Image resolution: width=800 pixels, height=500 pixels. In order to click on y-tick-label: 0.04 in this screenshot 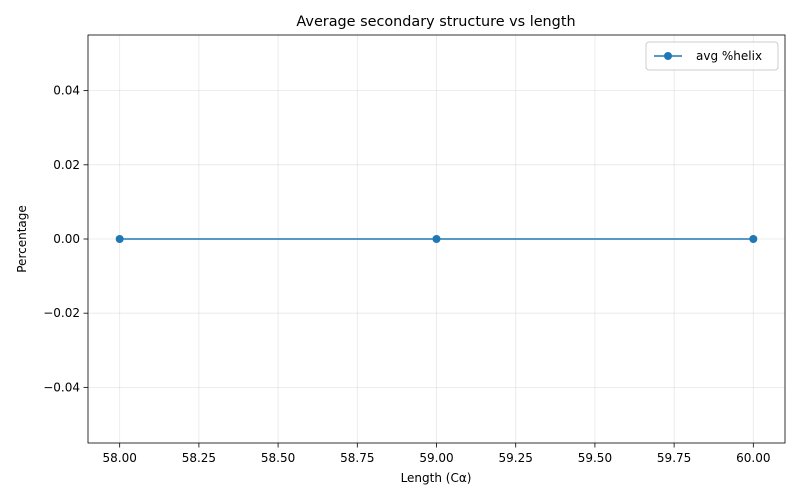, I will do `click(66, 91)`.